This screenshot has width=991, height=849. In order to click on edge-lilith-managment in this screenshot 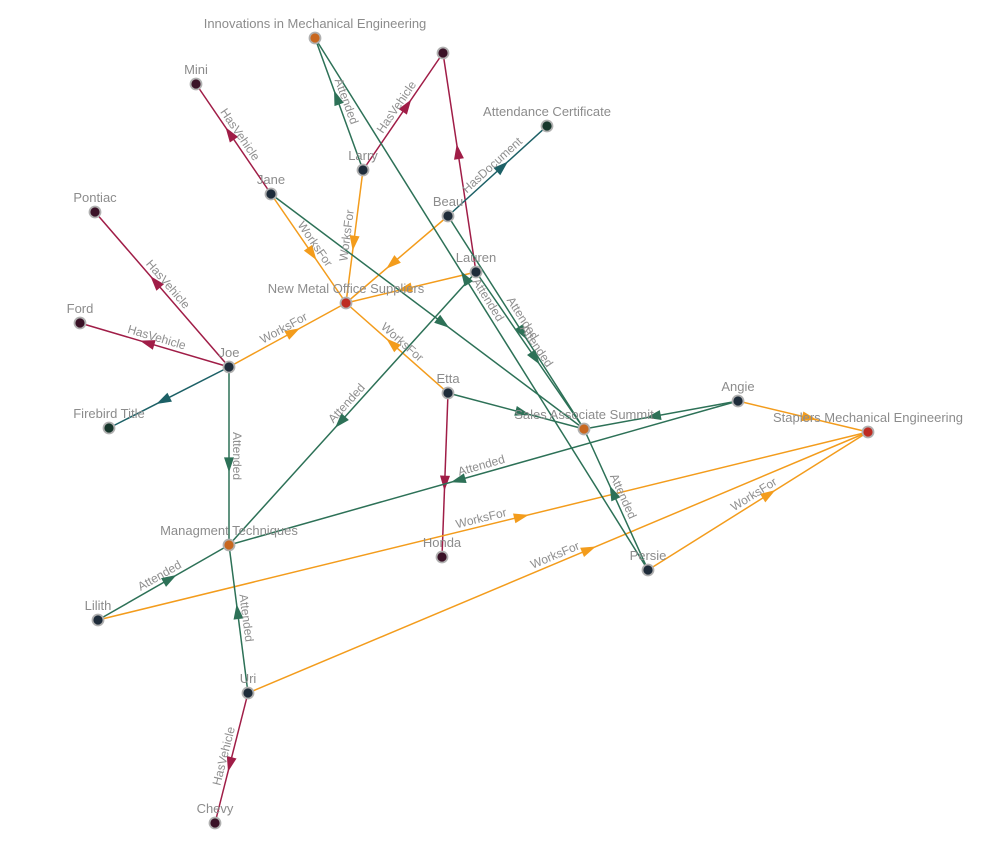, I will do `click(163, 582)`.